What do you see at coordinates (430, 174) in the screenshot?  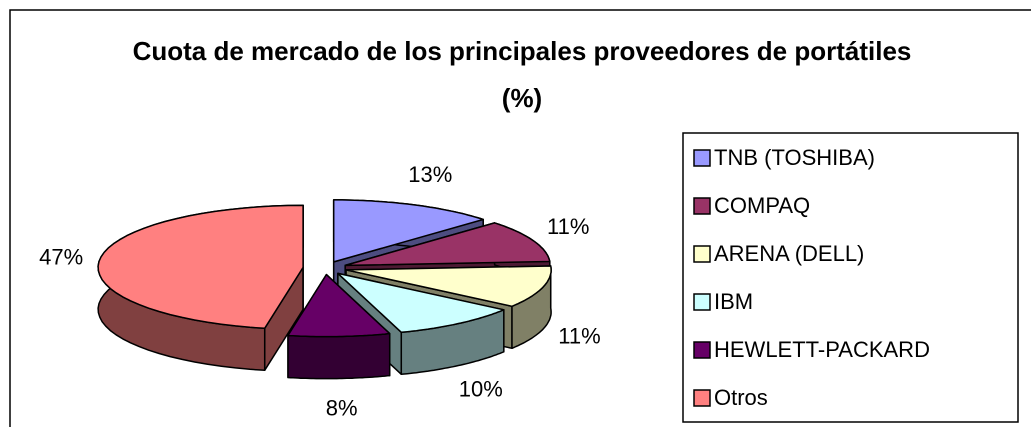 I see `data-label: 13%` at bounding box center [430, 174].